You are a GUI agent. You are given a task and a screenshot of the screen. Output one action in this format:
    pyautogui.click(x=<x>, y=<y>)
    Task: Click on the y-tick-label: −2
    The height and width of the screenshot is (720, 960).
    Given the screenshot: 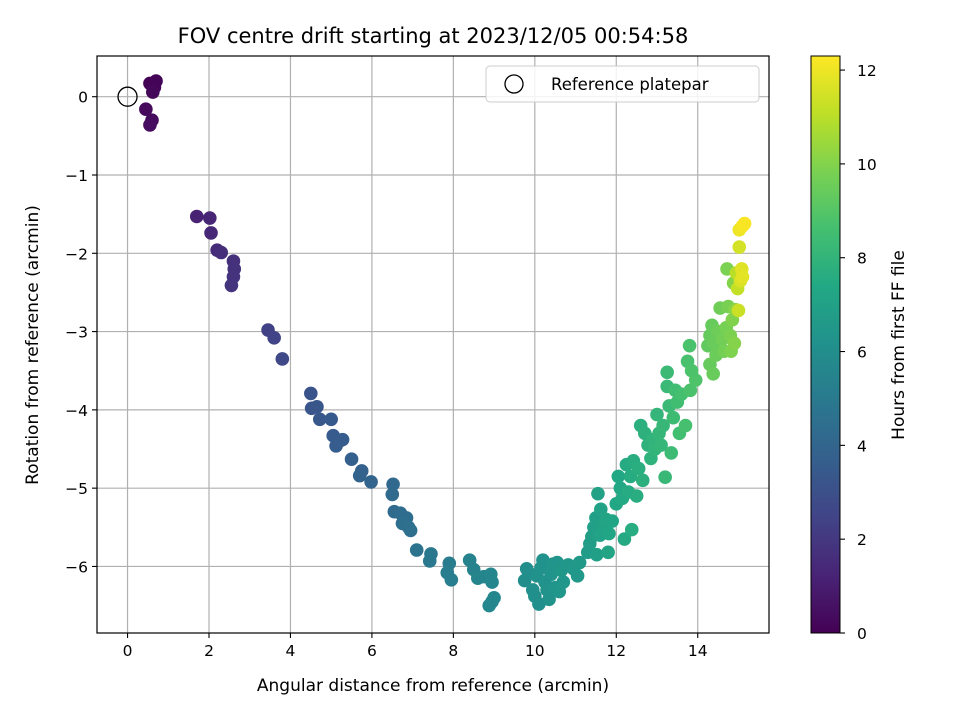 What is the action you would take?
    pyautogui.click(x=76, y=254)
    